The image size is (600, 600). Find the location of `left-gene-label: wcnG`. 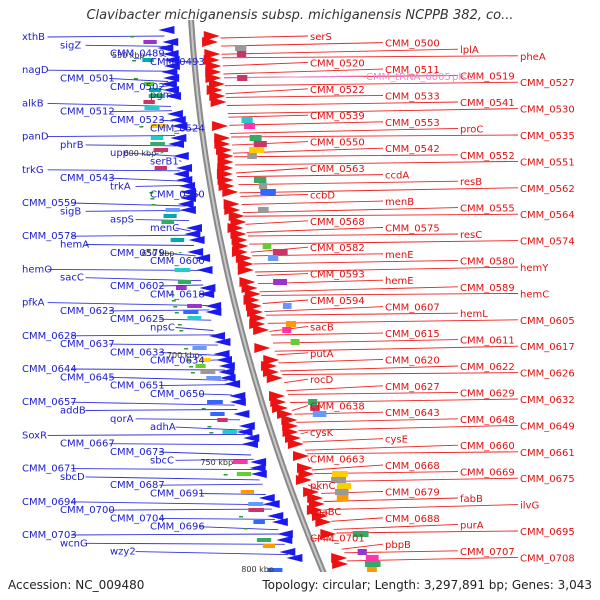

left-gene-label: wcnG is located at coordinates (74, 543).